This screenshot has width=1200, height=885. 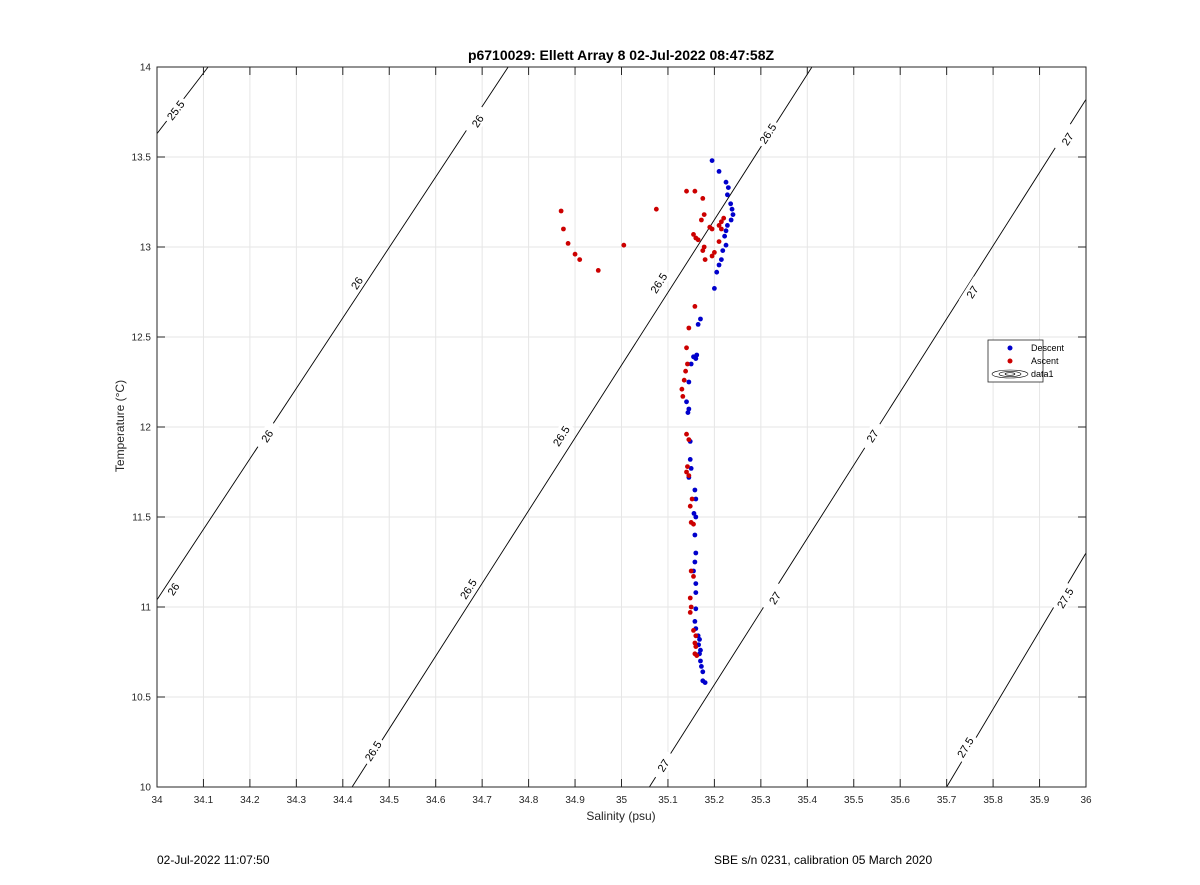 I want to click on x-tick-label: 34.4, so click(x=343, y=800).